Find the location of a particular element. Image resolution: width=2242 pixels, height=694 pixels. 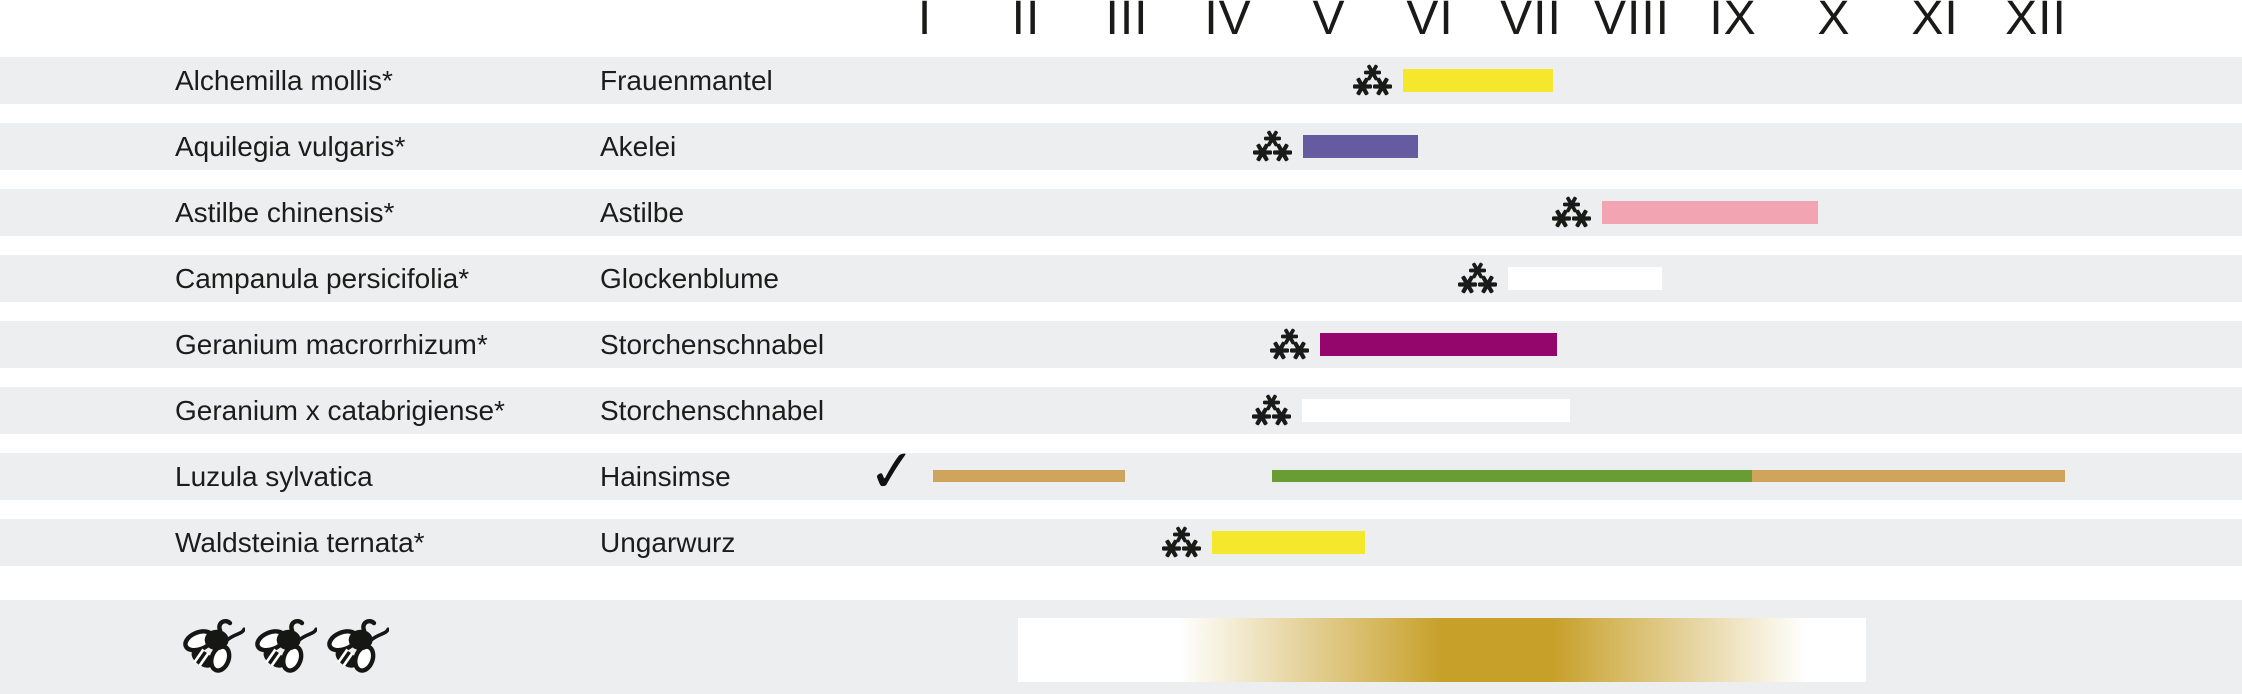

month-label-3: III is located at coordinates (1127, 22).